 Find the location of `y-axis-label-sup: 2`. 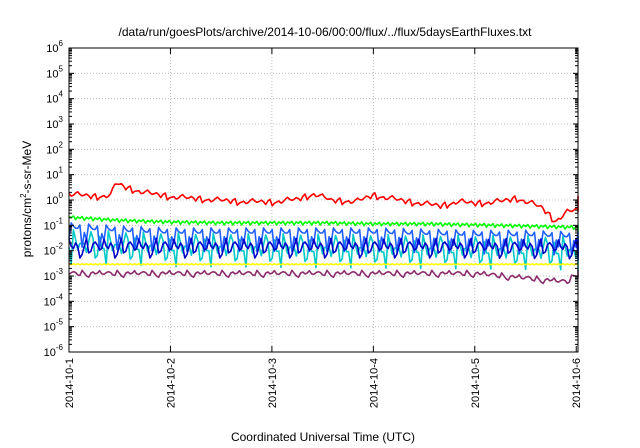

y-axis-label-sup: 2 is located at coordinates (23, 195).